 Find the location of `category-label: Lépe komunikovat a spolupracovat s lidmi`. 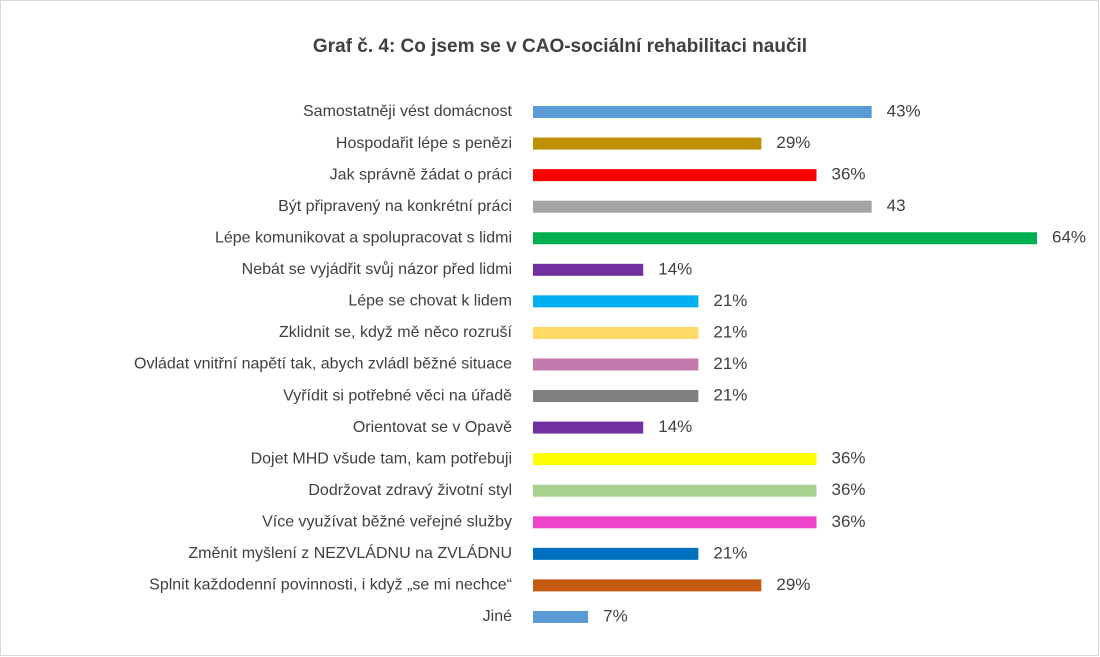

category-label: Lépe komunikovat a spolupracovat s lidmi is located at coordinates (363, 237).